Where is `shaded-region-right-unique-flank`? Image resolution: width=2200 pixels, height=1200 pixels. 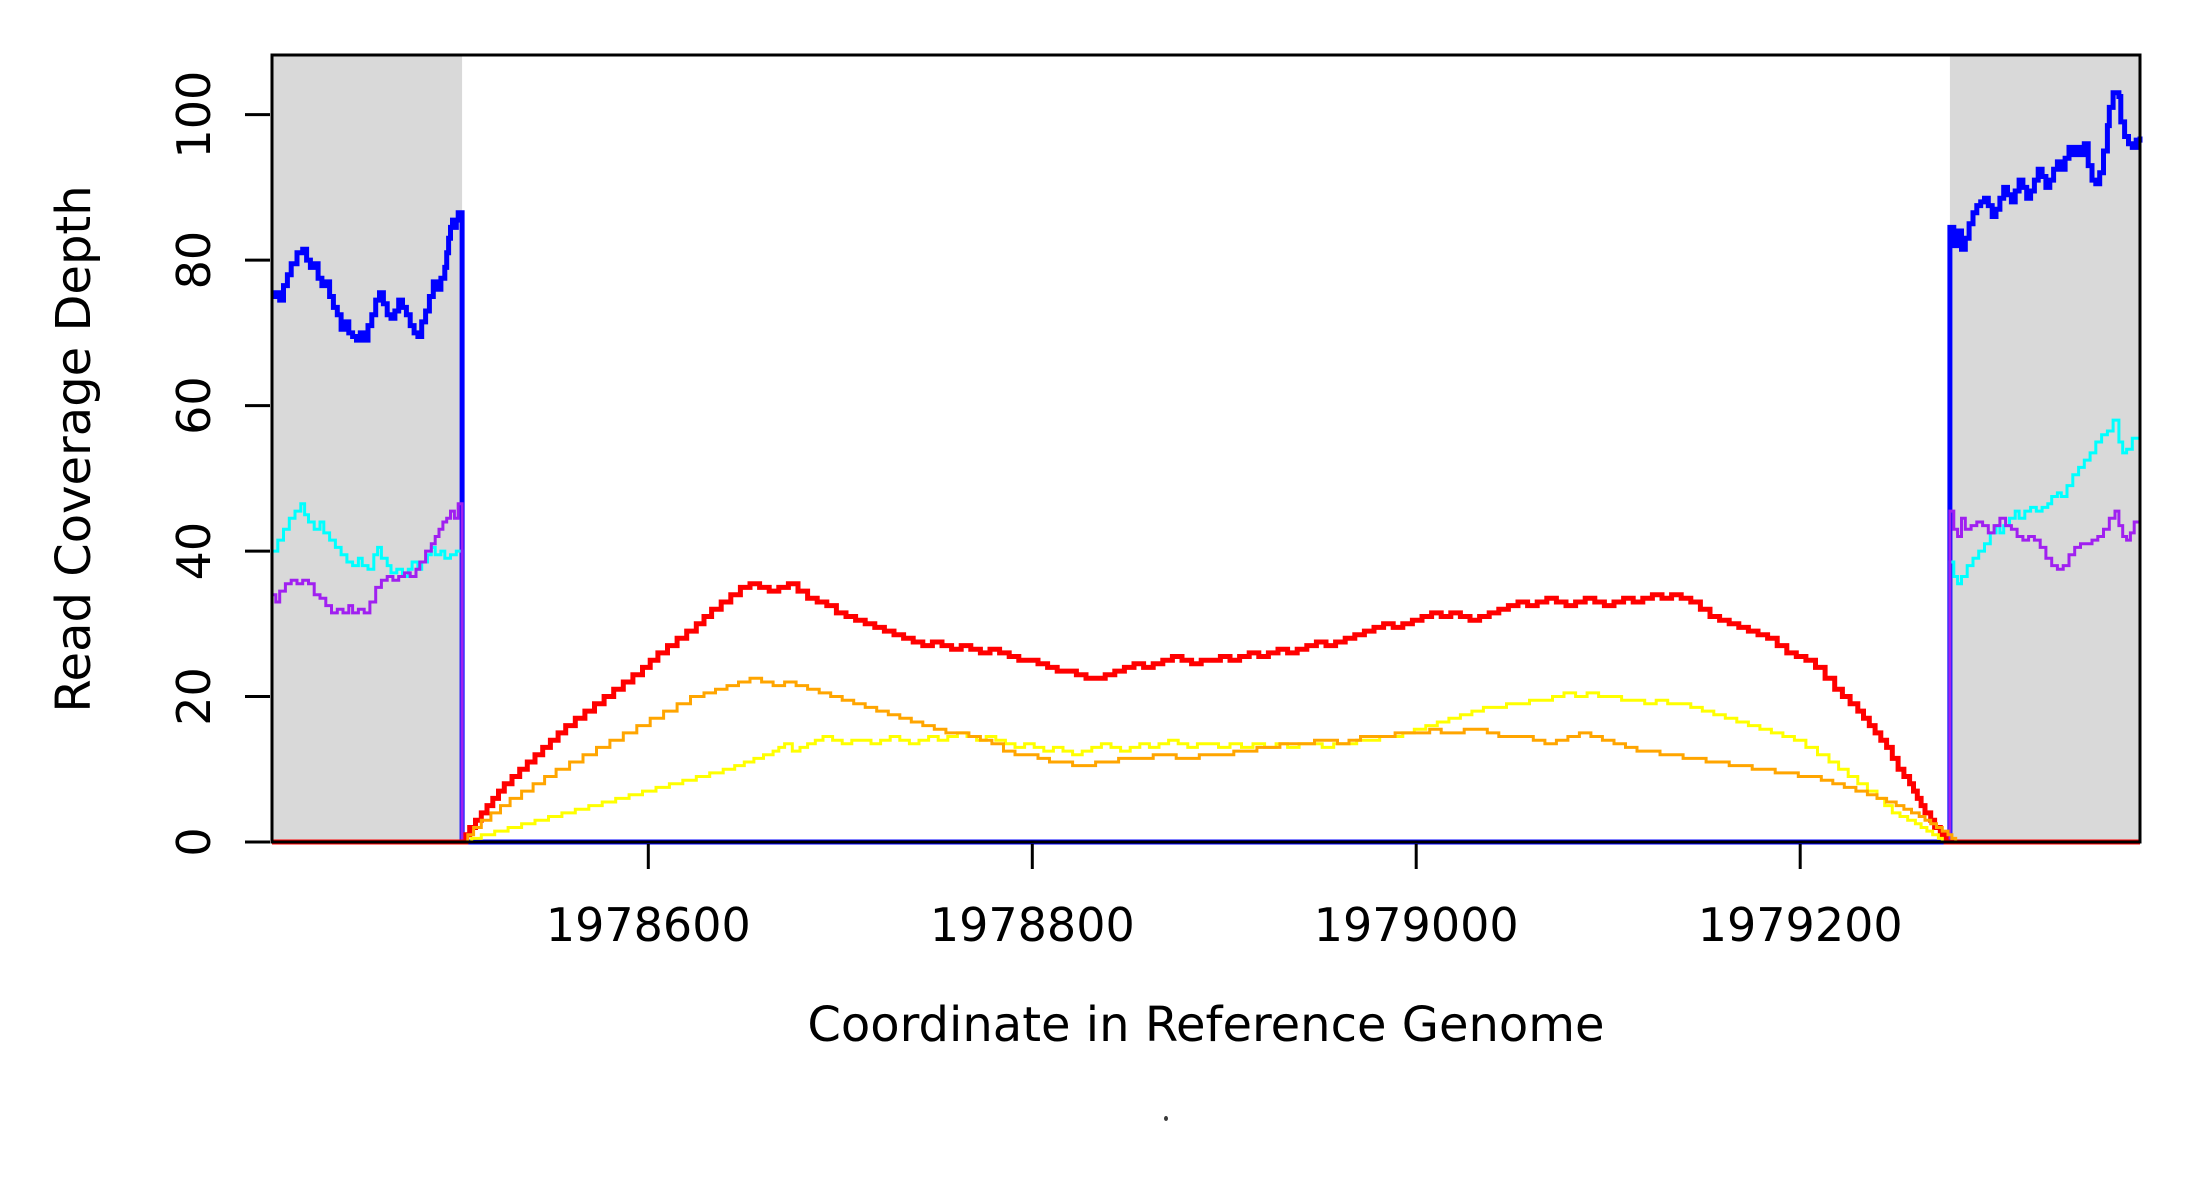
shaded-region-right-unique-flank is located at coordinates (2044, 448).